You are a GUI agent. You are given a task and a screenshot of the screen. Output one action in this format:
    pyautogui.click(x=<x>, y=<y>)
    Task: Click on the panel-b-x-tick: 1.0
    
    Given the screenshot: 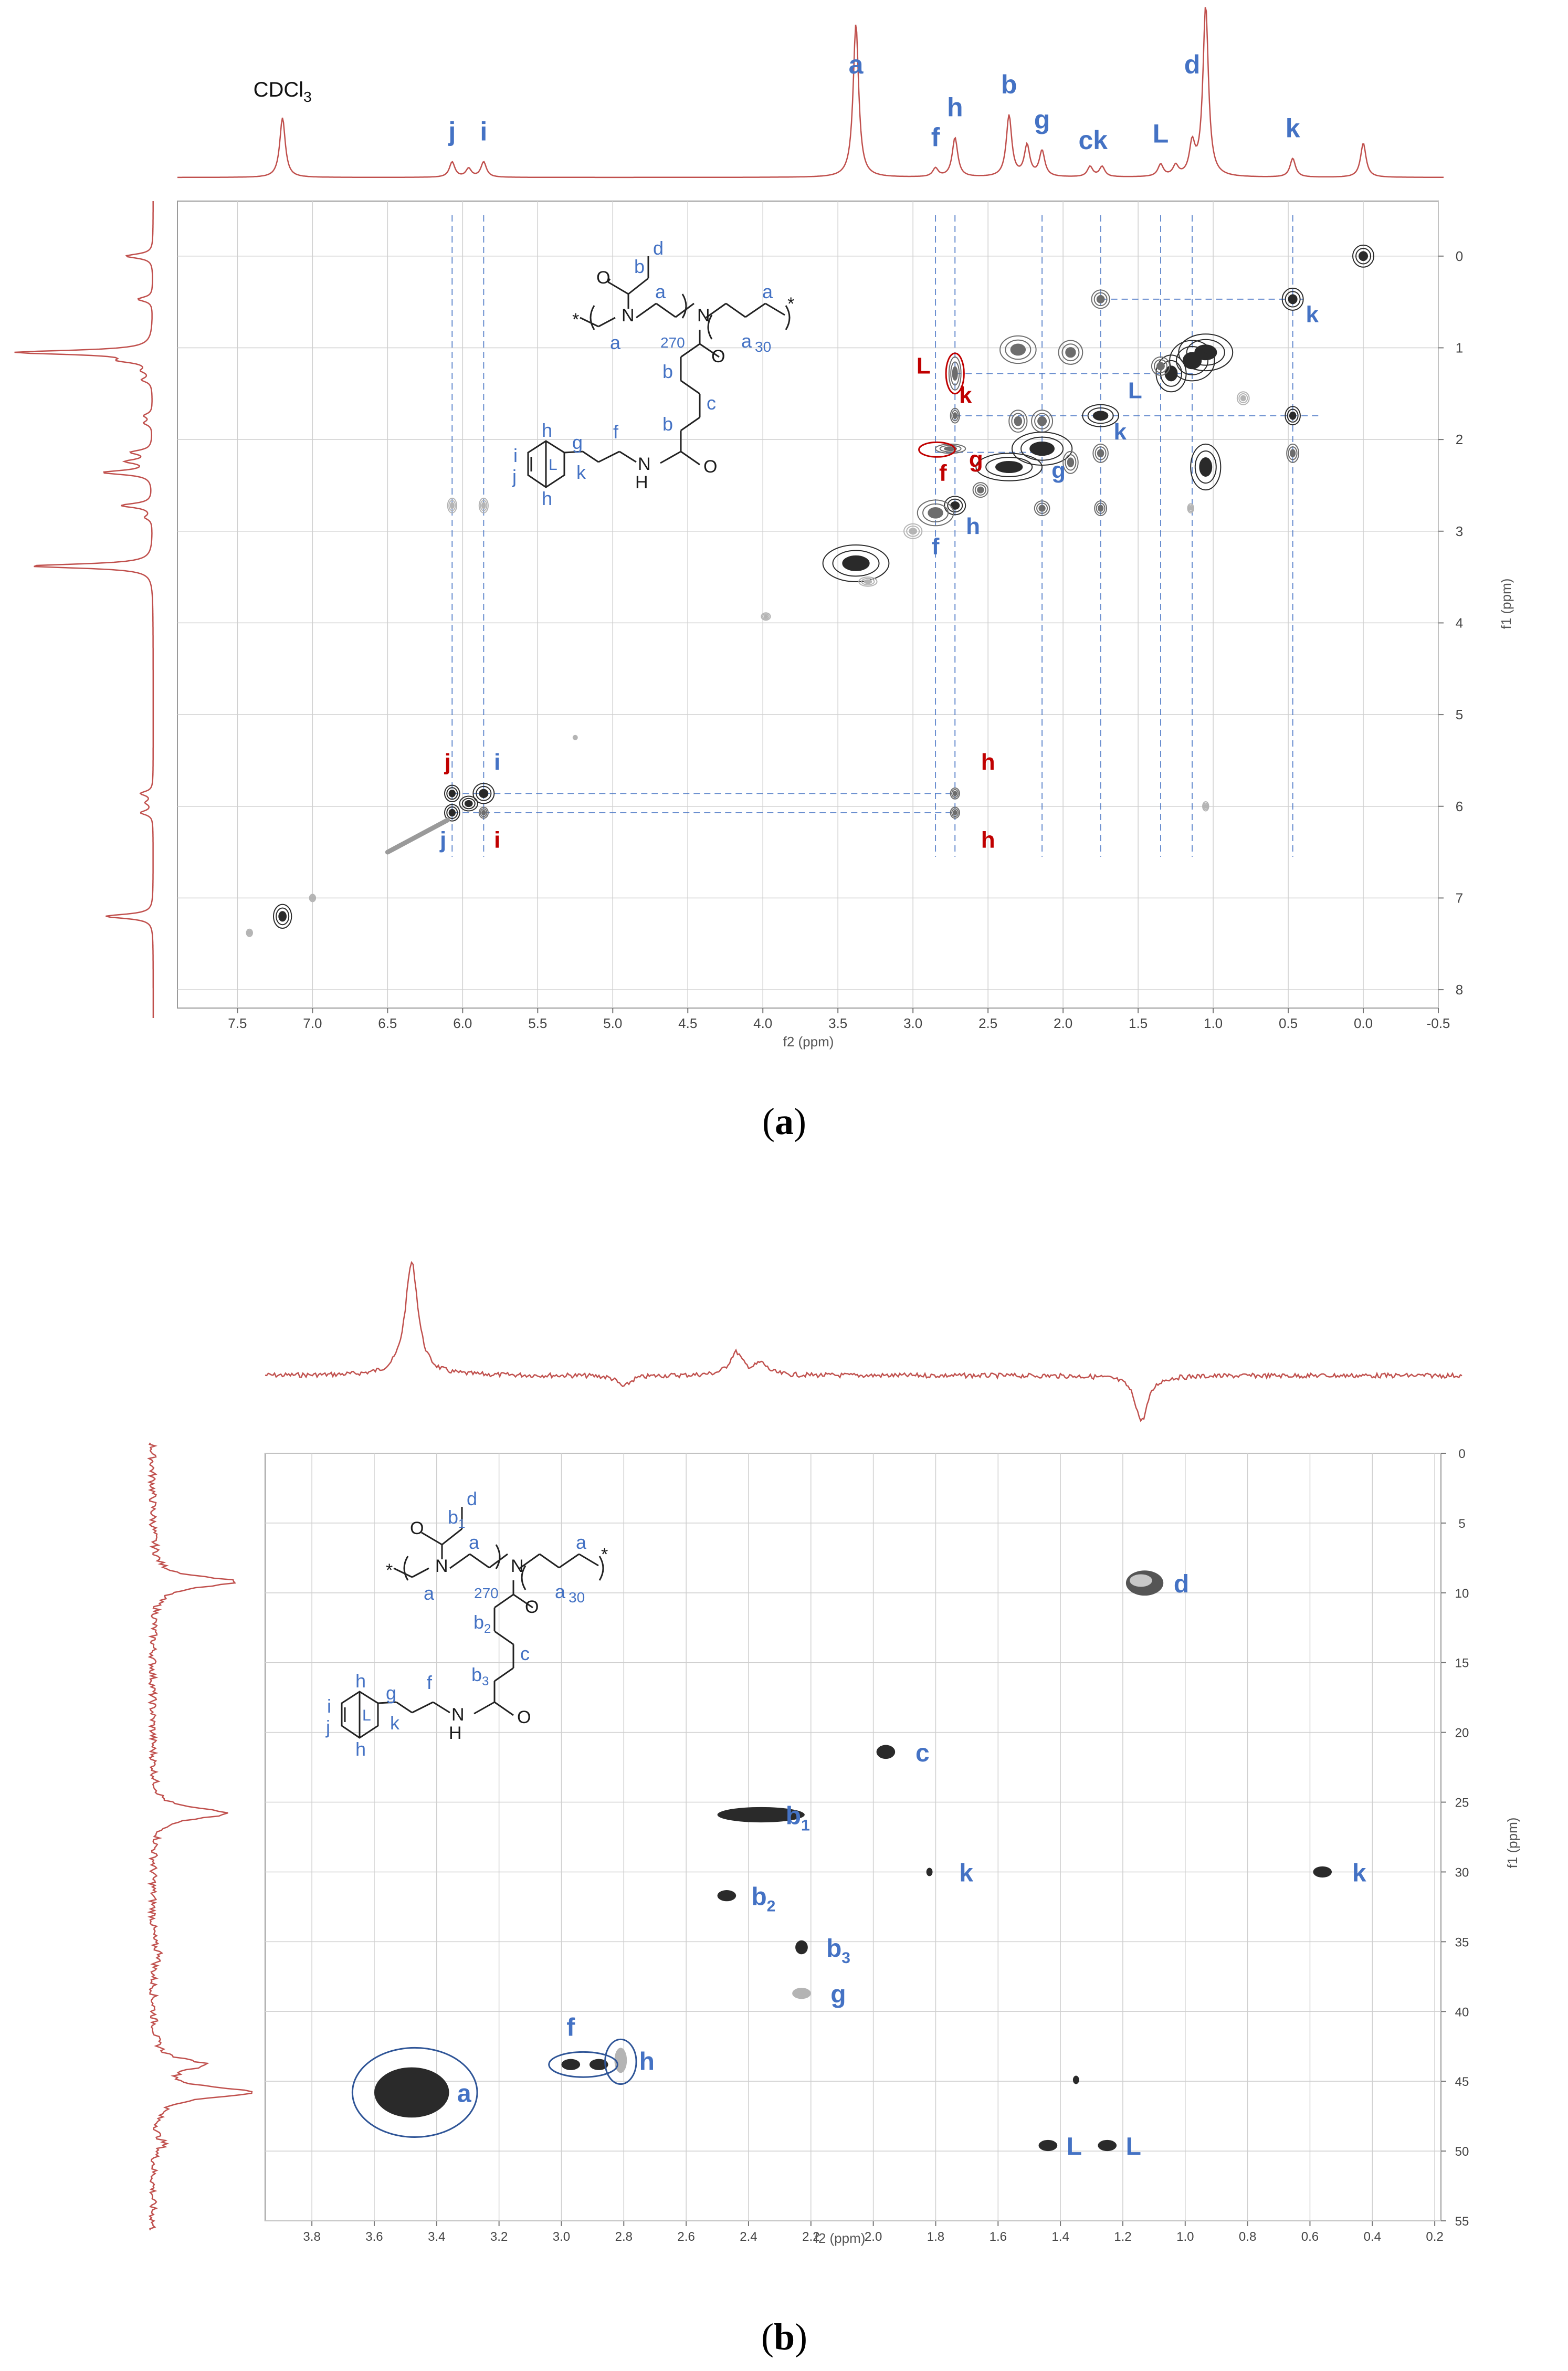 What is the action you would take?
    pyautogui.click(x=1185, y=2237)
    